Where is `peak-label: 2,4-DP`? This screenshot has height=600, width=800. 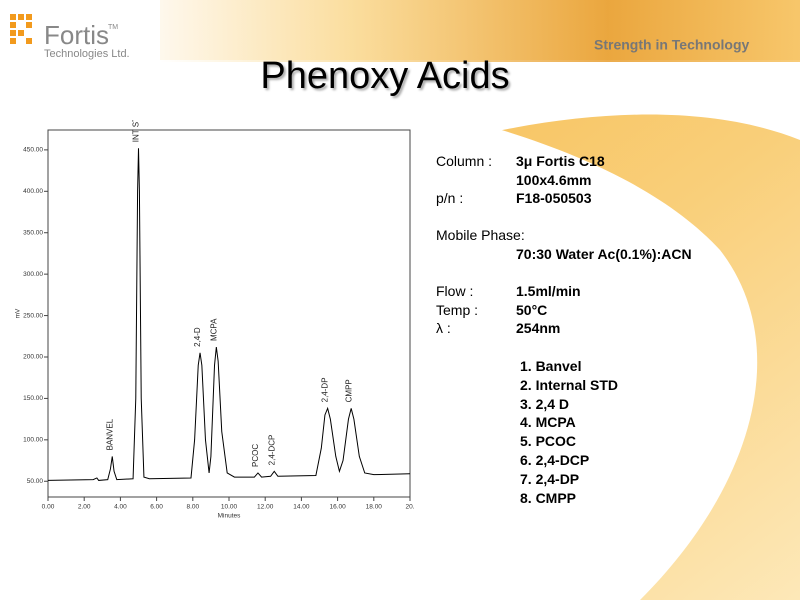
peak-label: 2,4-DP is located at coordinates (325, 389).